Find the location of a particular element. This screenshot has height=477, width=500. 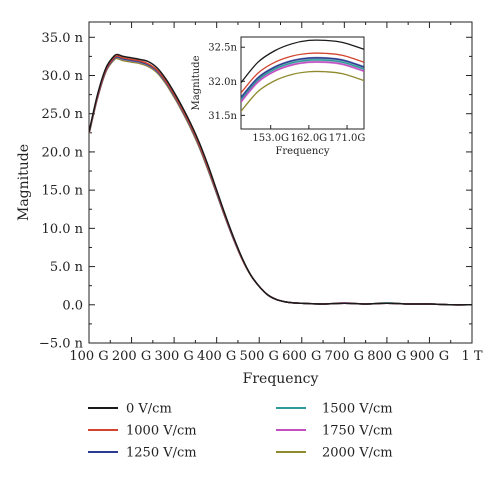

x-tick-label: 800 G is located at coordinates (386, 356).